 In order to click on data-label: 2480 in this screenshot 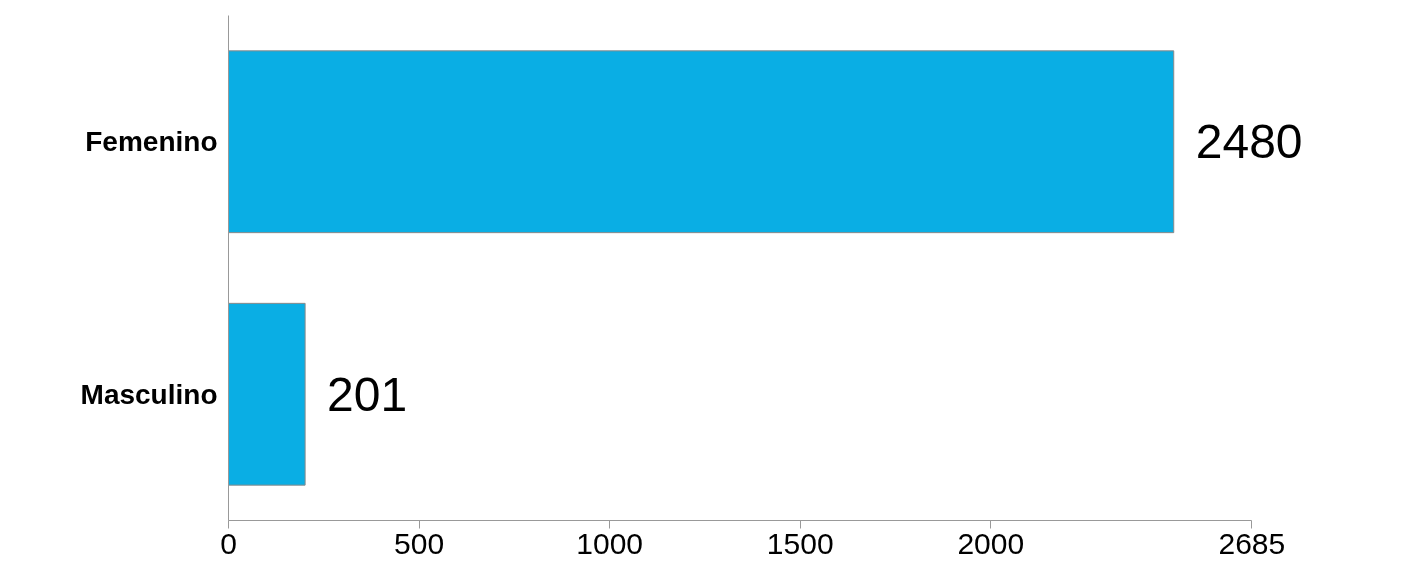, I will do `click(1249, 142)`.